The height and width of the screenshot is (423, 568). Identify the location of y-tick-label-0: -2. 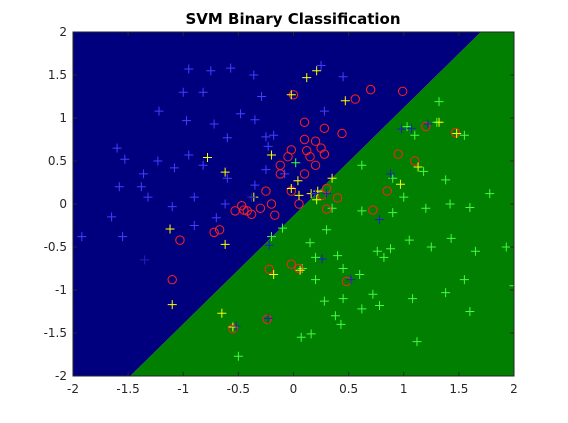
(61, 376).